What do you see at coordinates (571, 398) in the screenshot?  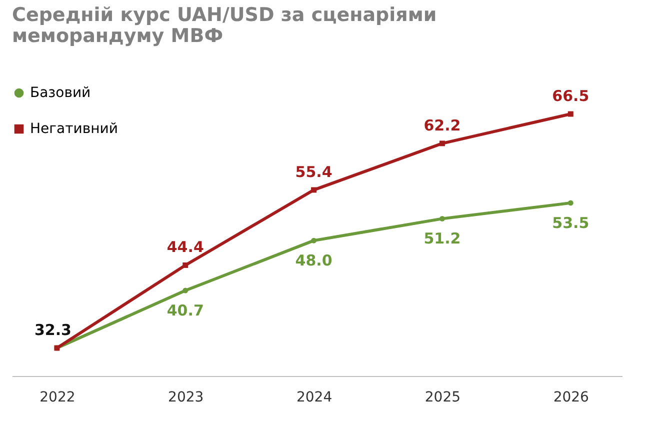 I see `x-tick-label: 2026` at bounding box center [571, 398].